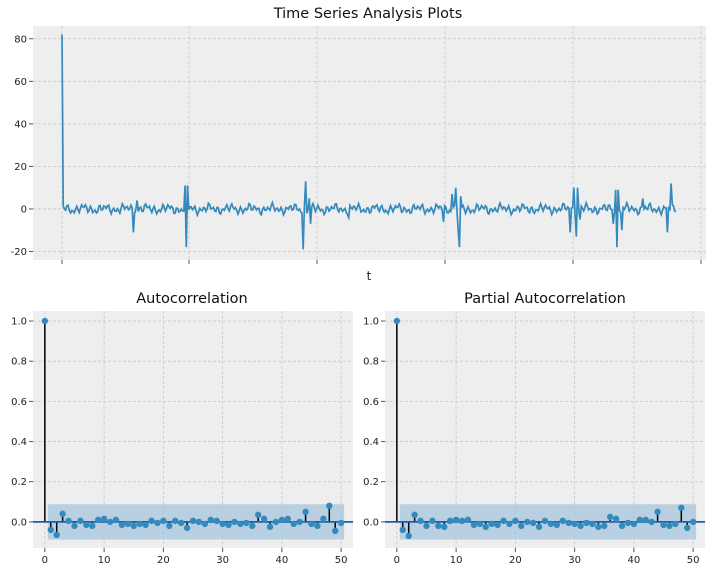  Describe the element at coordinates (22, 146) in the screenshot. I see `time-series-y-ticks: -20 0 20 40 60 80` at that location.